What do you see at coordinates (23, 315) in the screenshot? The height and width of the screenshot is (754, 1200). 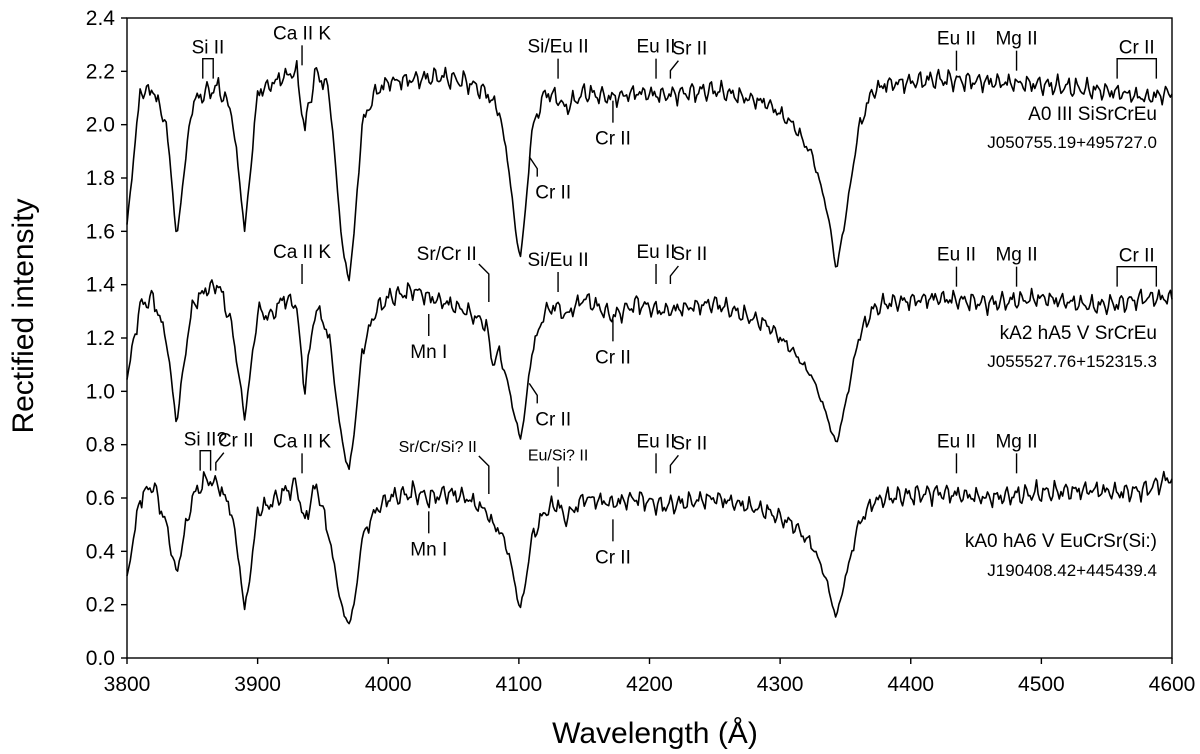 I see `y-axis-title: Rectified intensity` at bounding box center [23, 315].